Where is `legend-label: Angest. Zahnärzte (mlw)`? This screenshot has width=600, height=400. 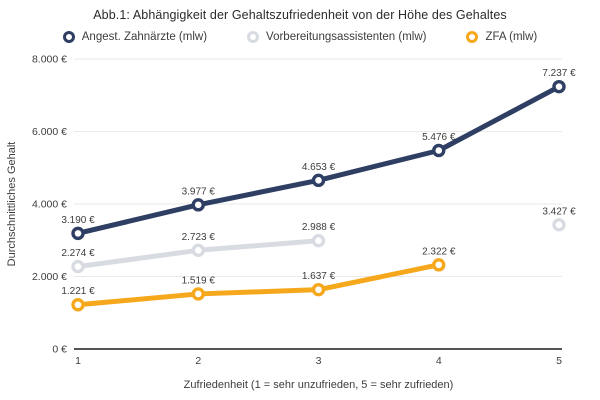 legend-label: Angest. Zahnärzte (mlw) is located at coordinates (144, 37).